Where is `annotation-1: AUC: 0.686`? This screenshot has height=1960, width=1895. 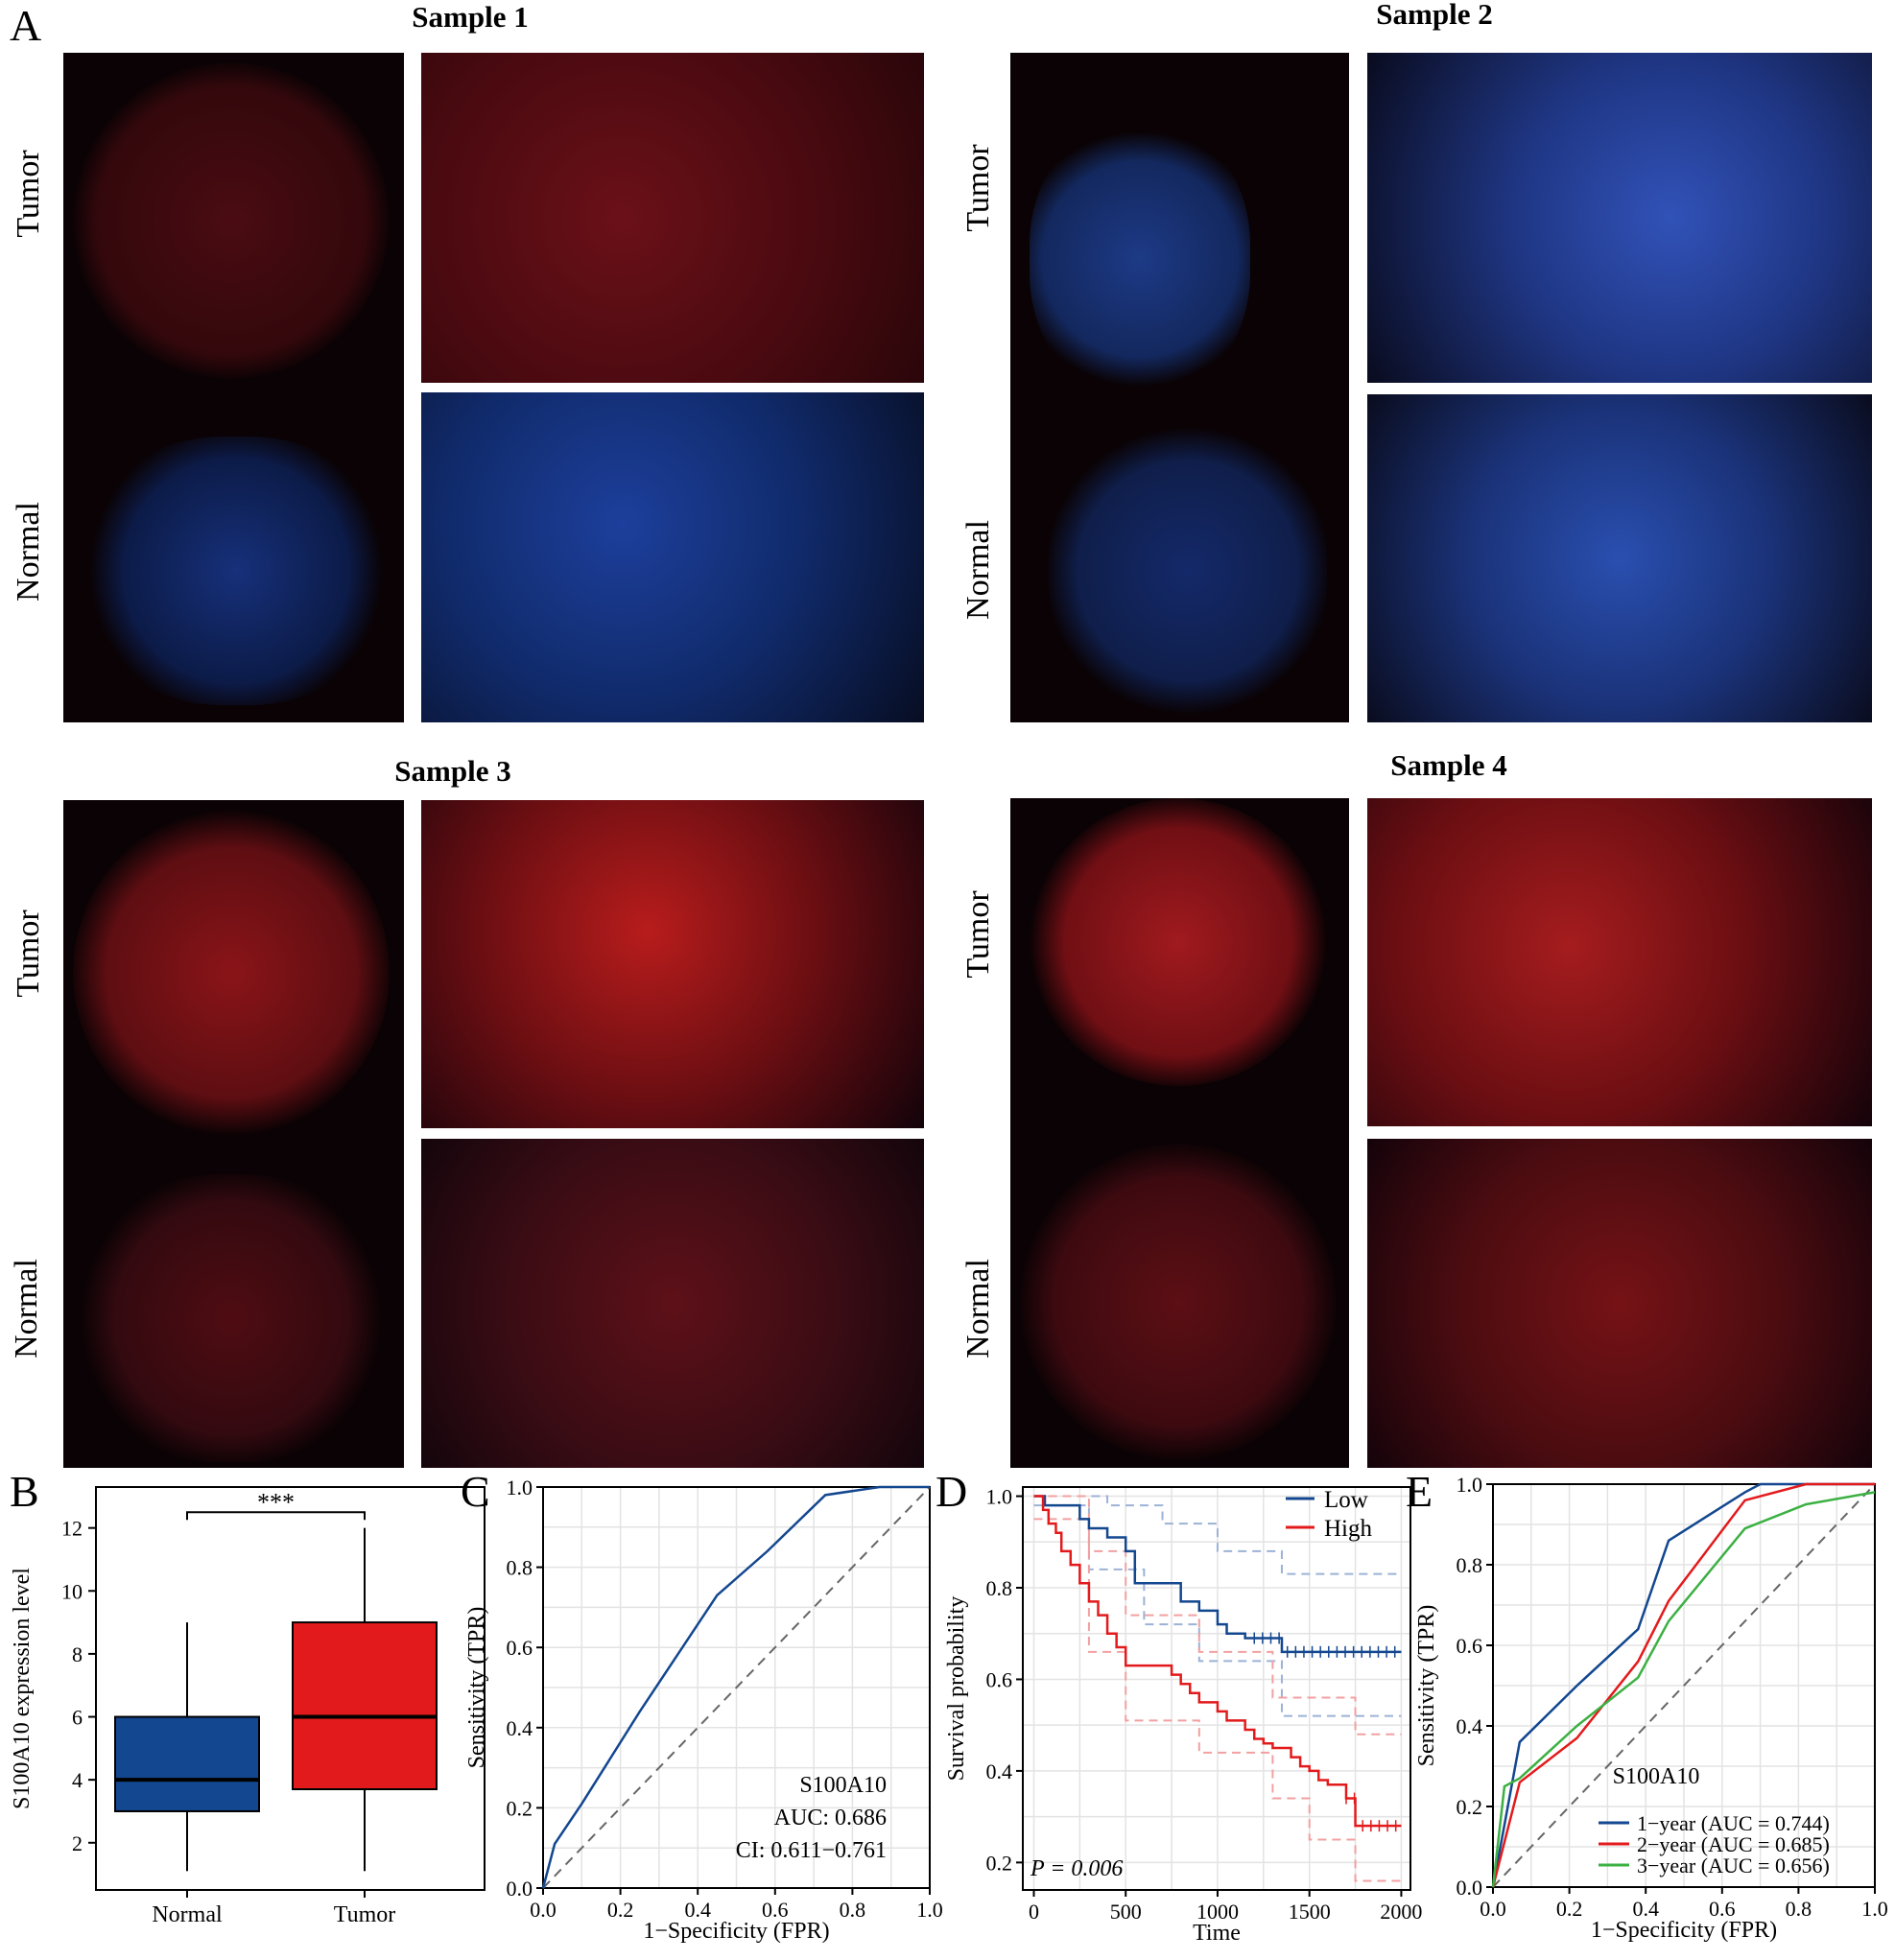 annotation-1: AUC: 0.686 is located at coordinates (830, 1818).